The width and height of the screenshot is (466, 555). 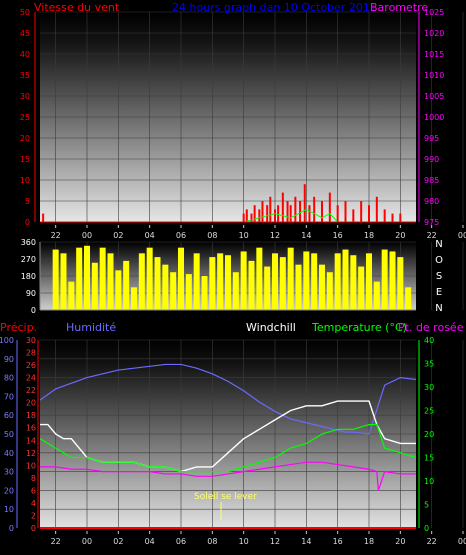 What do you see at coordinates (306, 541) in the screenshot?
I see `x-tick-label: 14` at bounding box center [306, 541].